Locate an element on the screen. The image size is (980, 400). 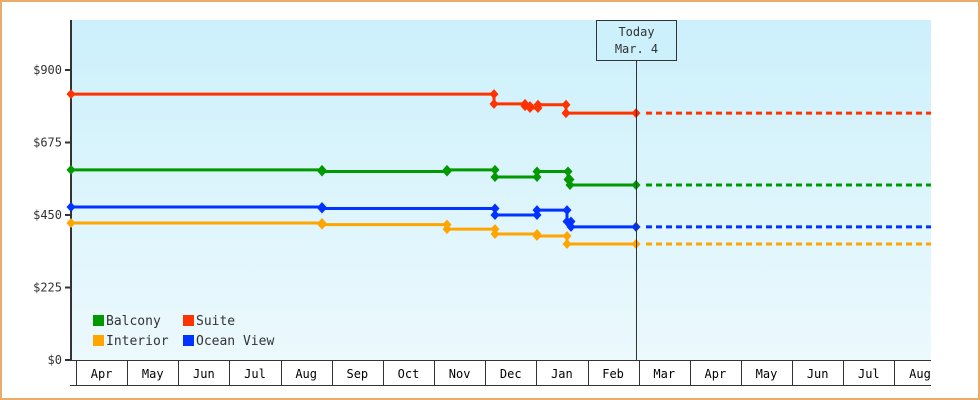
series-interior is located at coordinates (498, 233).